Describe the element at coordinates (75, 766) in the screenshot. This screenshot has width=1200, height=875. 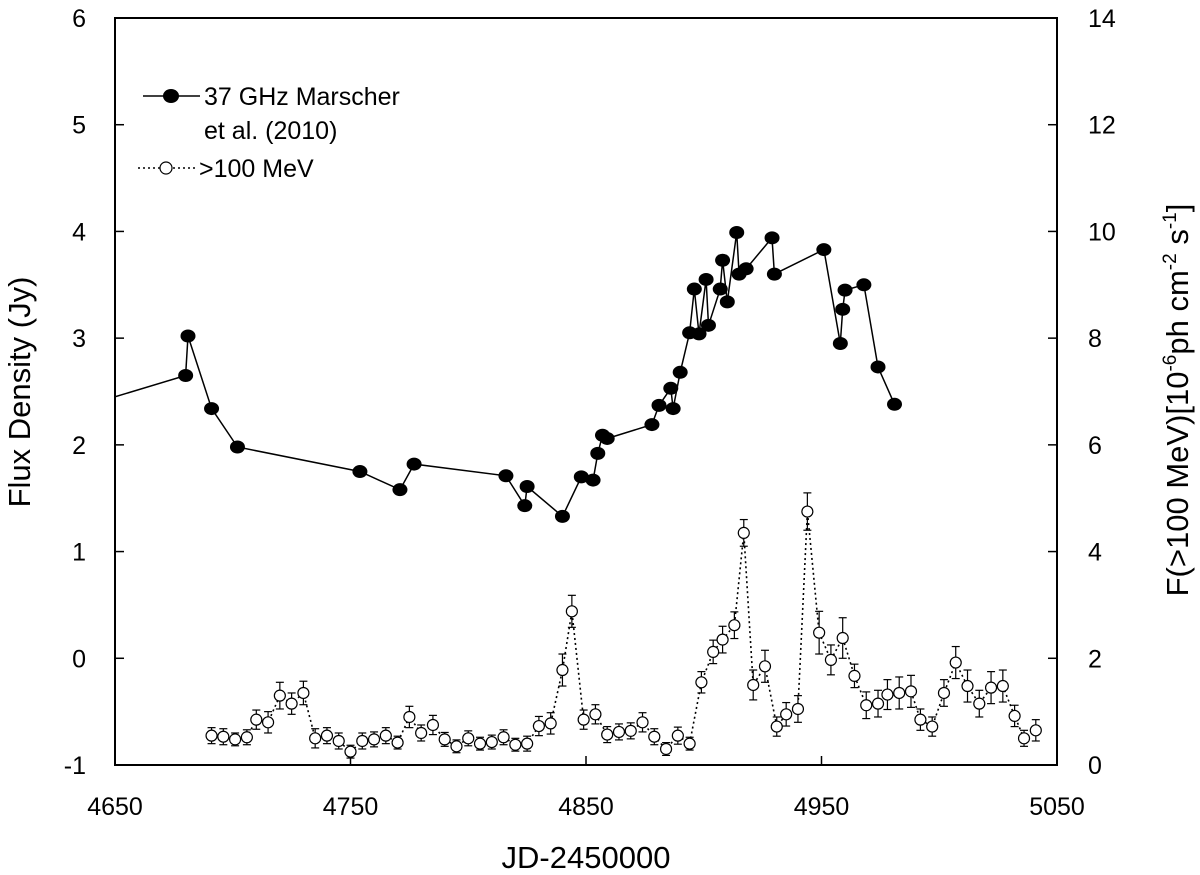
I see `left-tick-label: -1` at that location.